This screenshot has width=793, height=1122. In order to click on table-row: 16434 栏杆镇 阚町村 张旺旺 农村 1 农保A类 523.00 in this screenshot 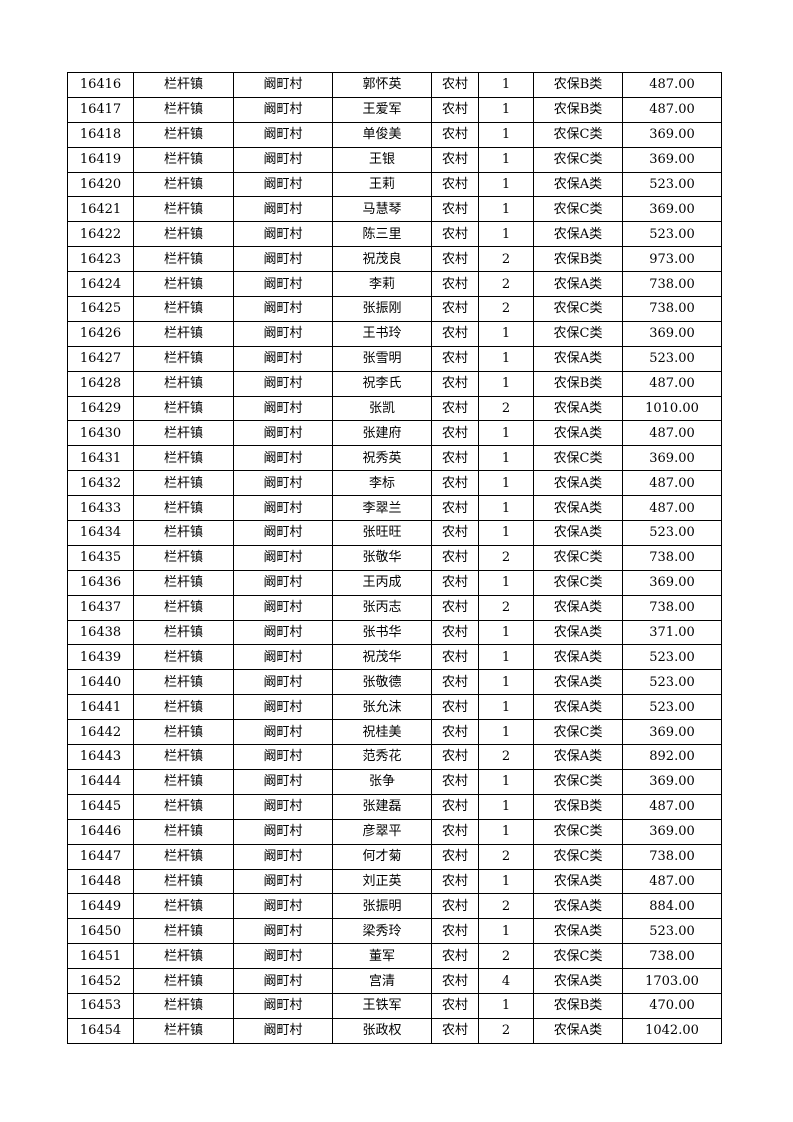, I will do `click(394, 533)`.